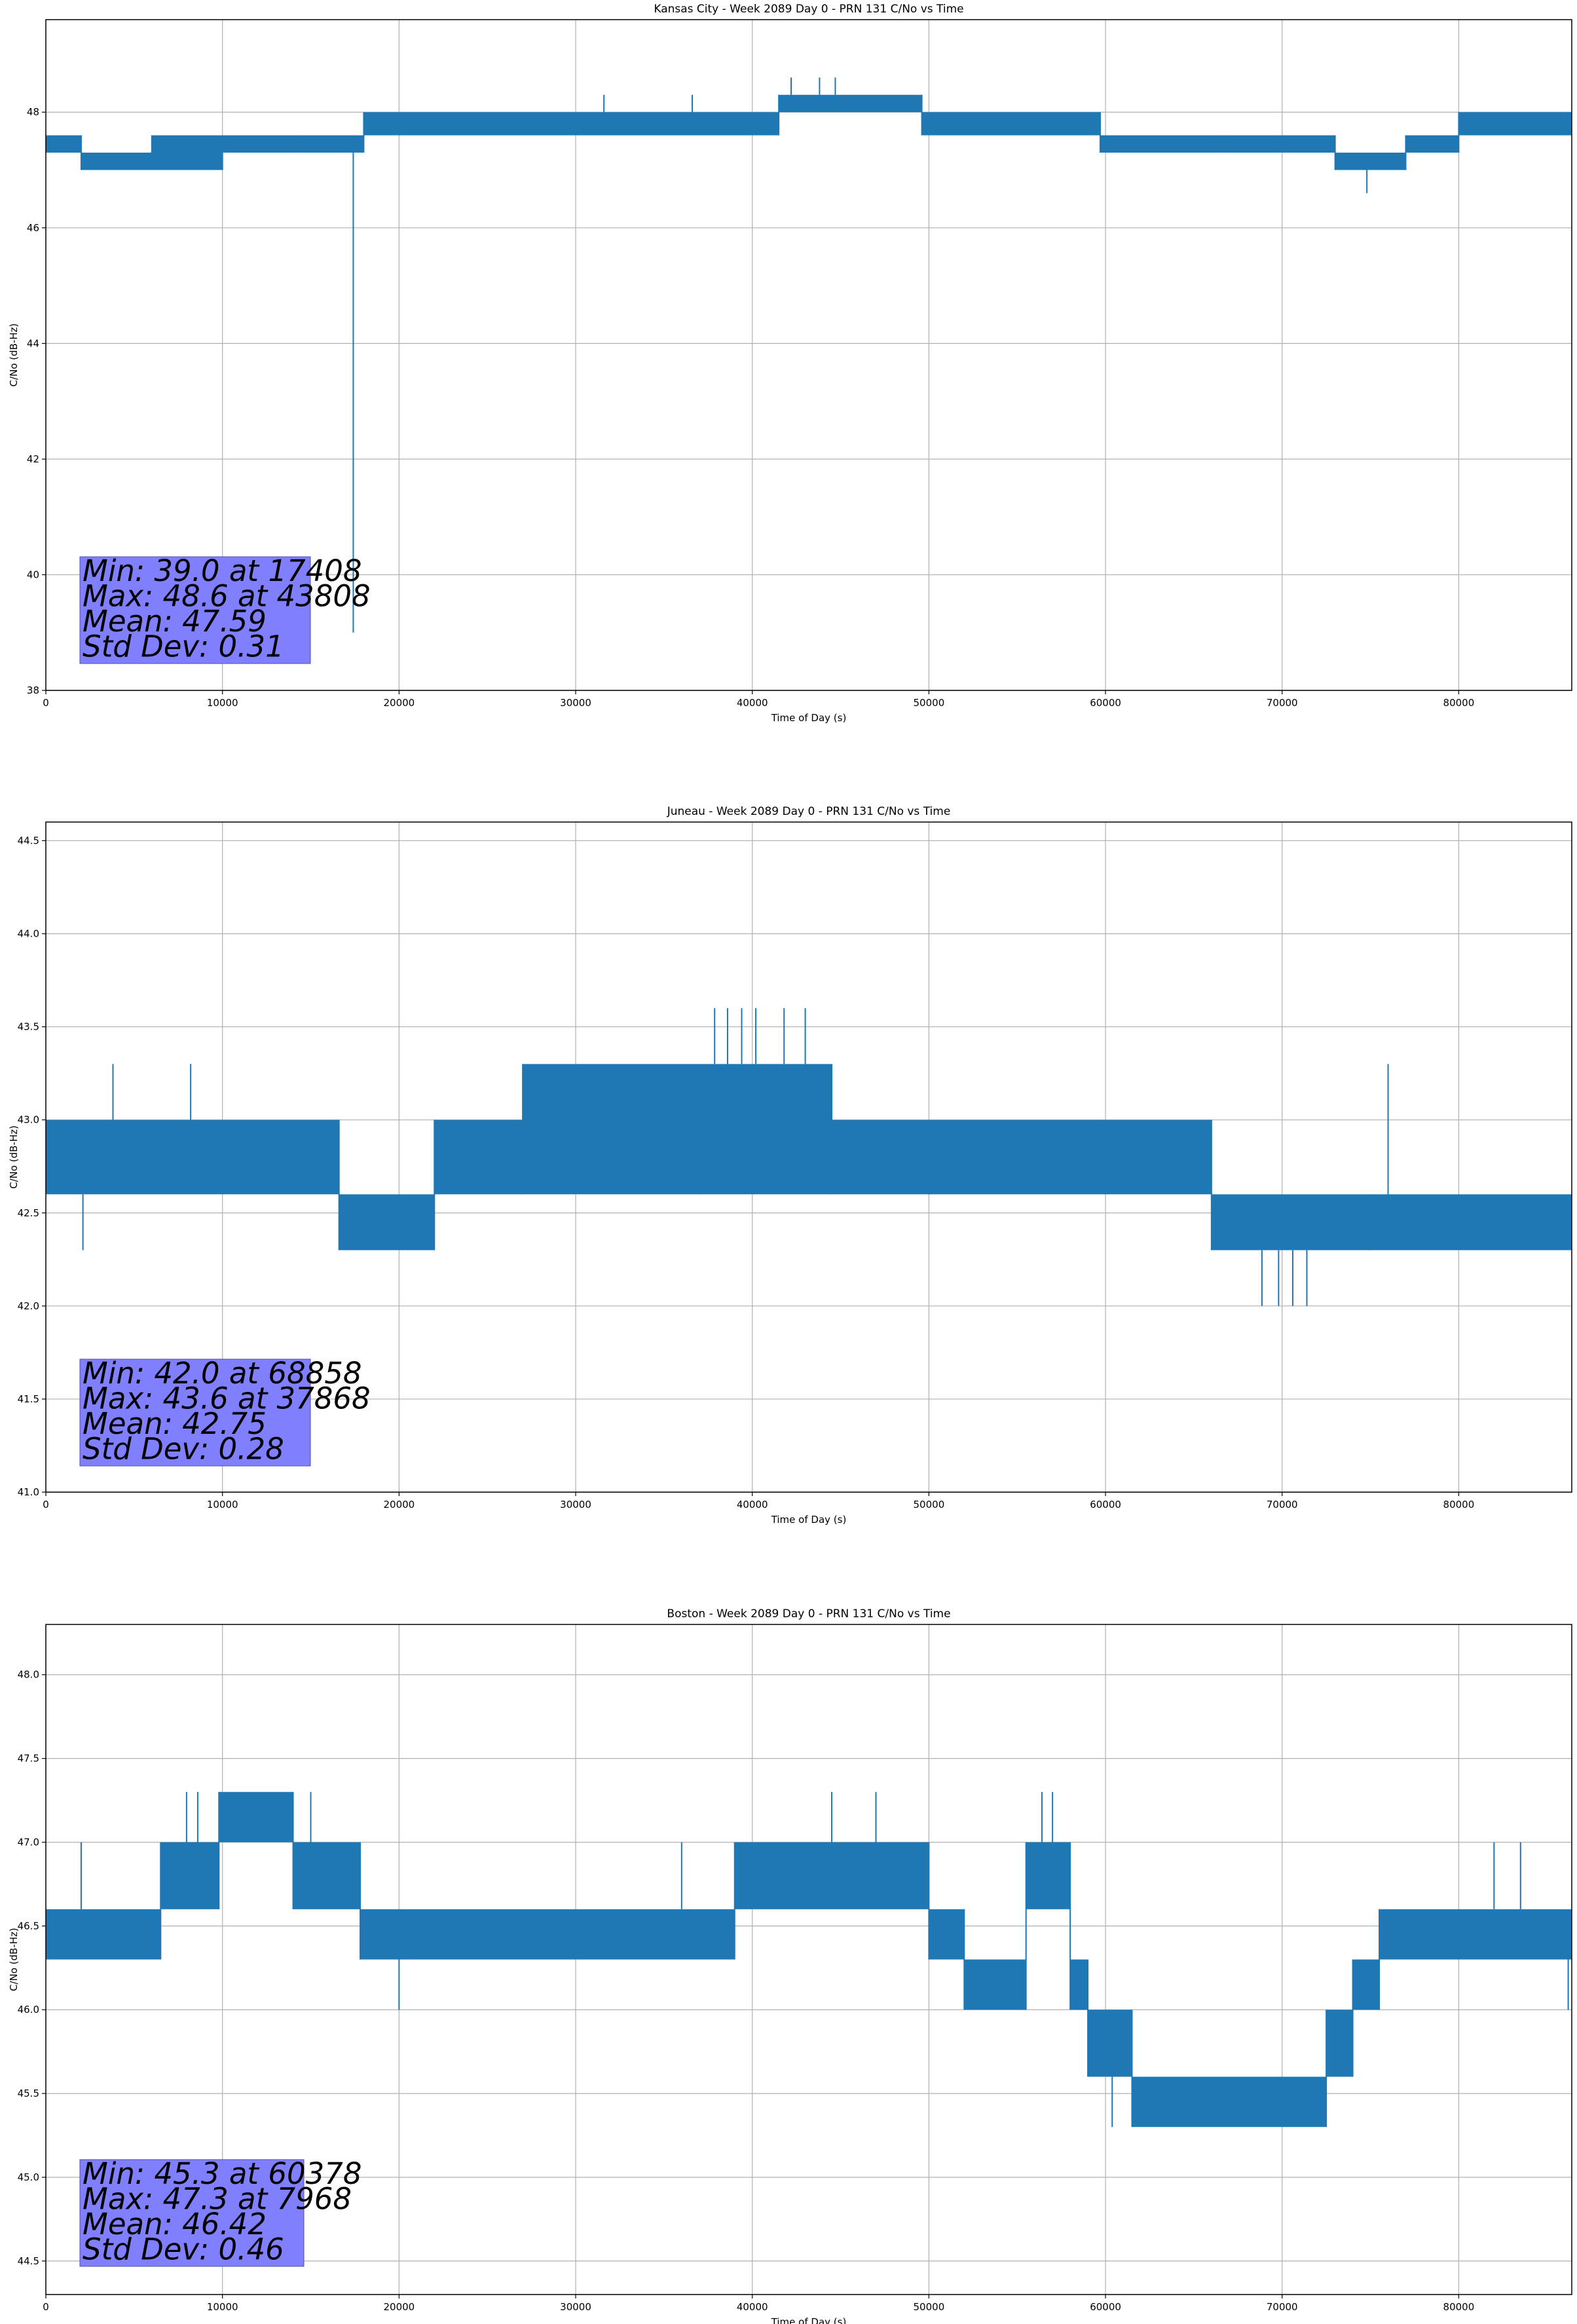  I want to click on y-tick-label: 44.0, so click(28, 934).